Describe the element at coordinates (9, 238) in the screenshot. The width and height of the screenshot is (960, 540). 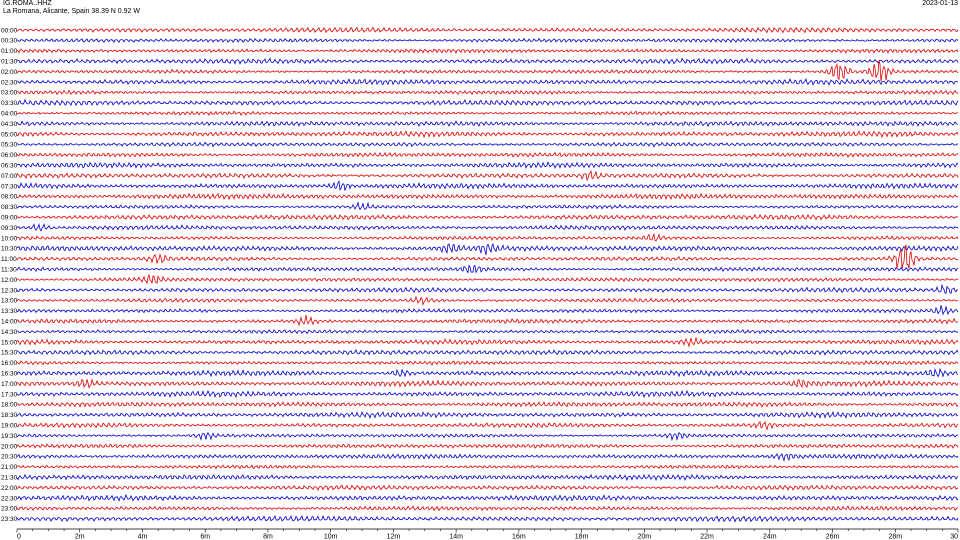
I see `row-label: 10:00` at that location.